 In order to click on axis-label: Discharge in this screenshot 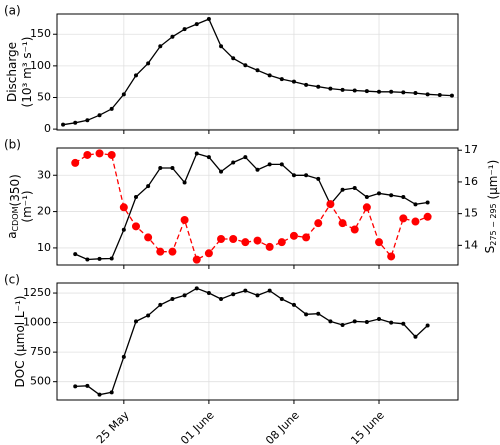, I will do `click(12, 72)`.